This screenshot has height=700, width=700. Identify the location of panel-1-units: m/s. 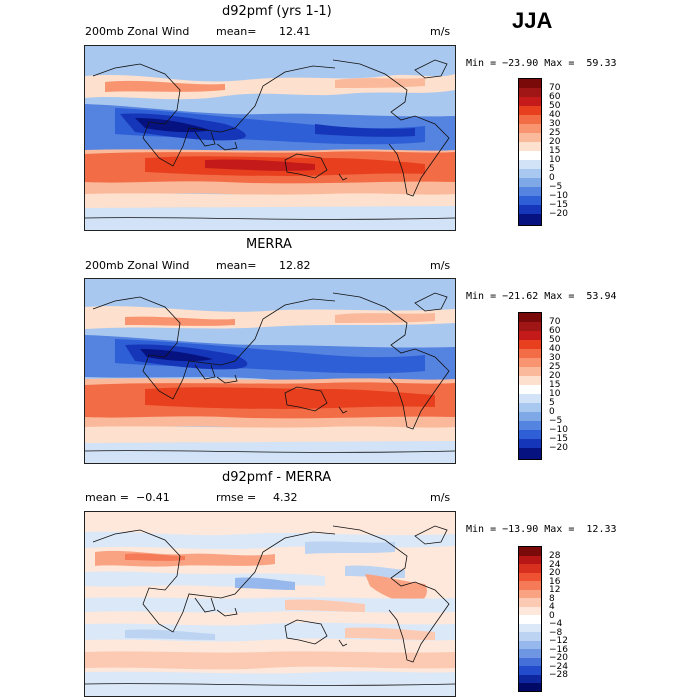
(440, 31).